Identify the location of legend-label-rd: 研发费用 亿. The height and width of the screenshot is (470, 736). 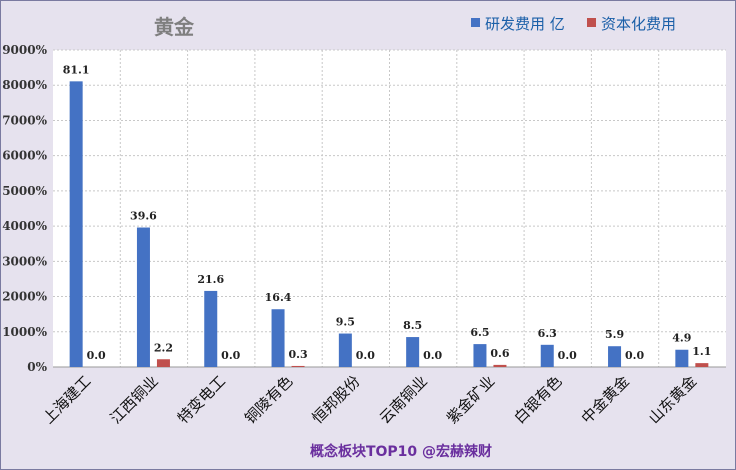
(525, 24).